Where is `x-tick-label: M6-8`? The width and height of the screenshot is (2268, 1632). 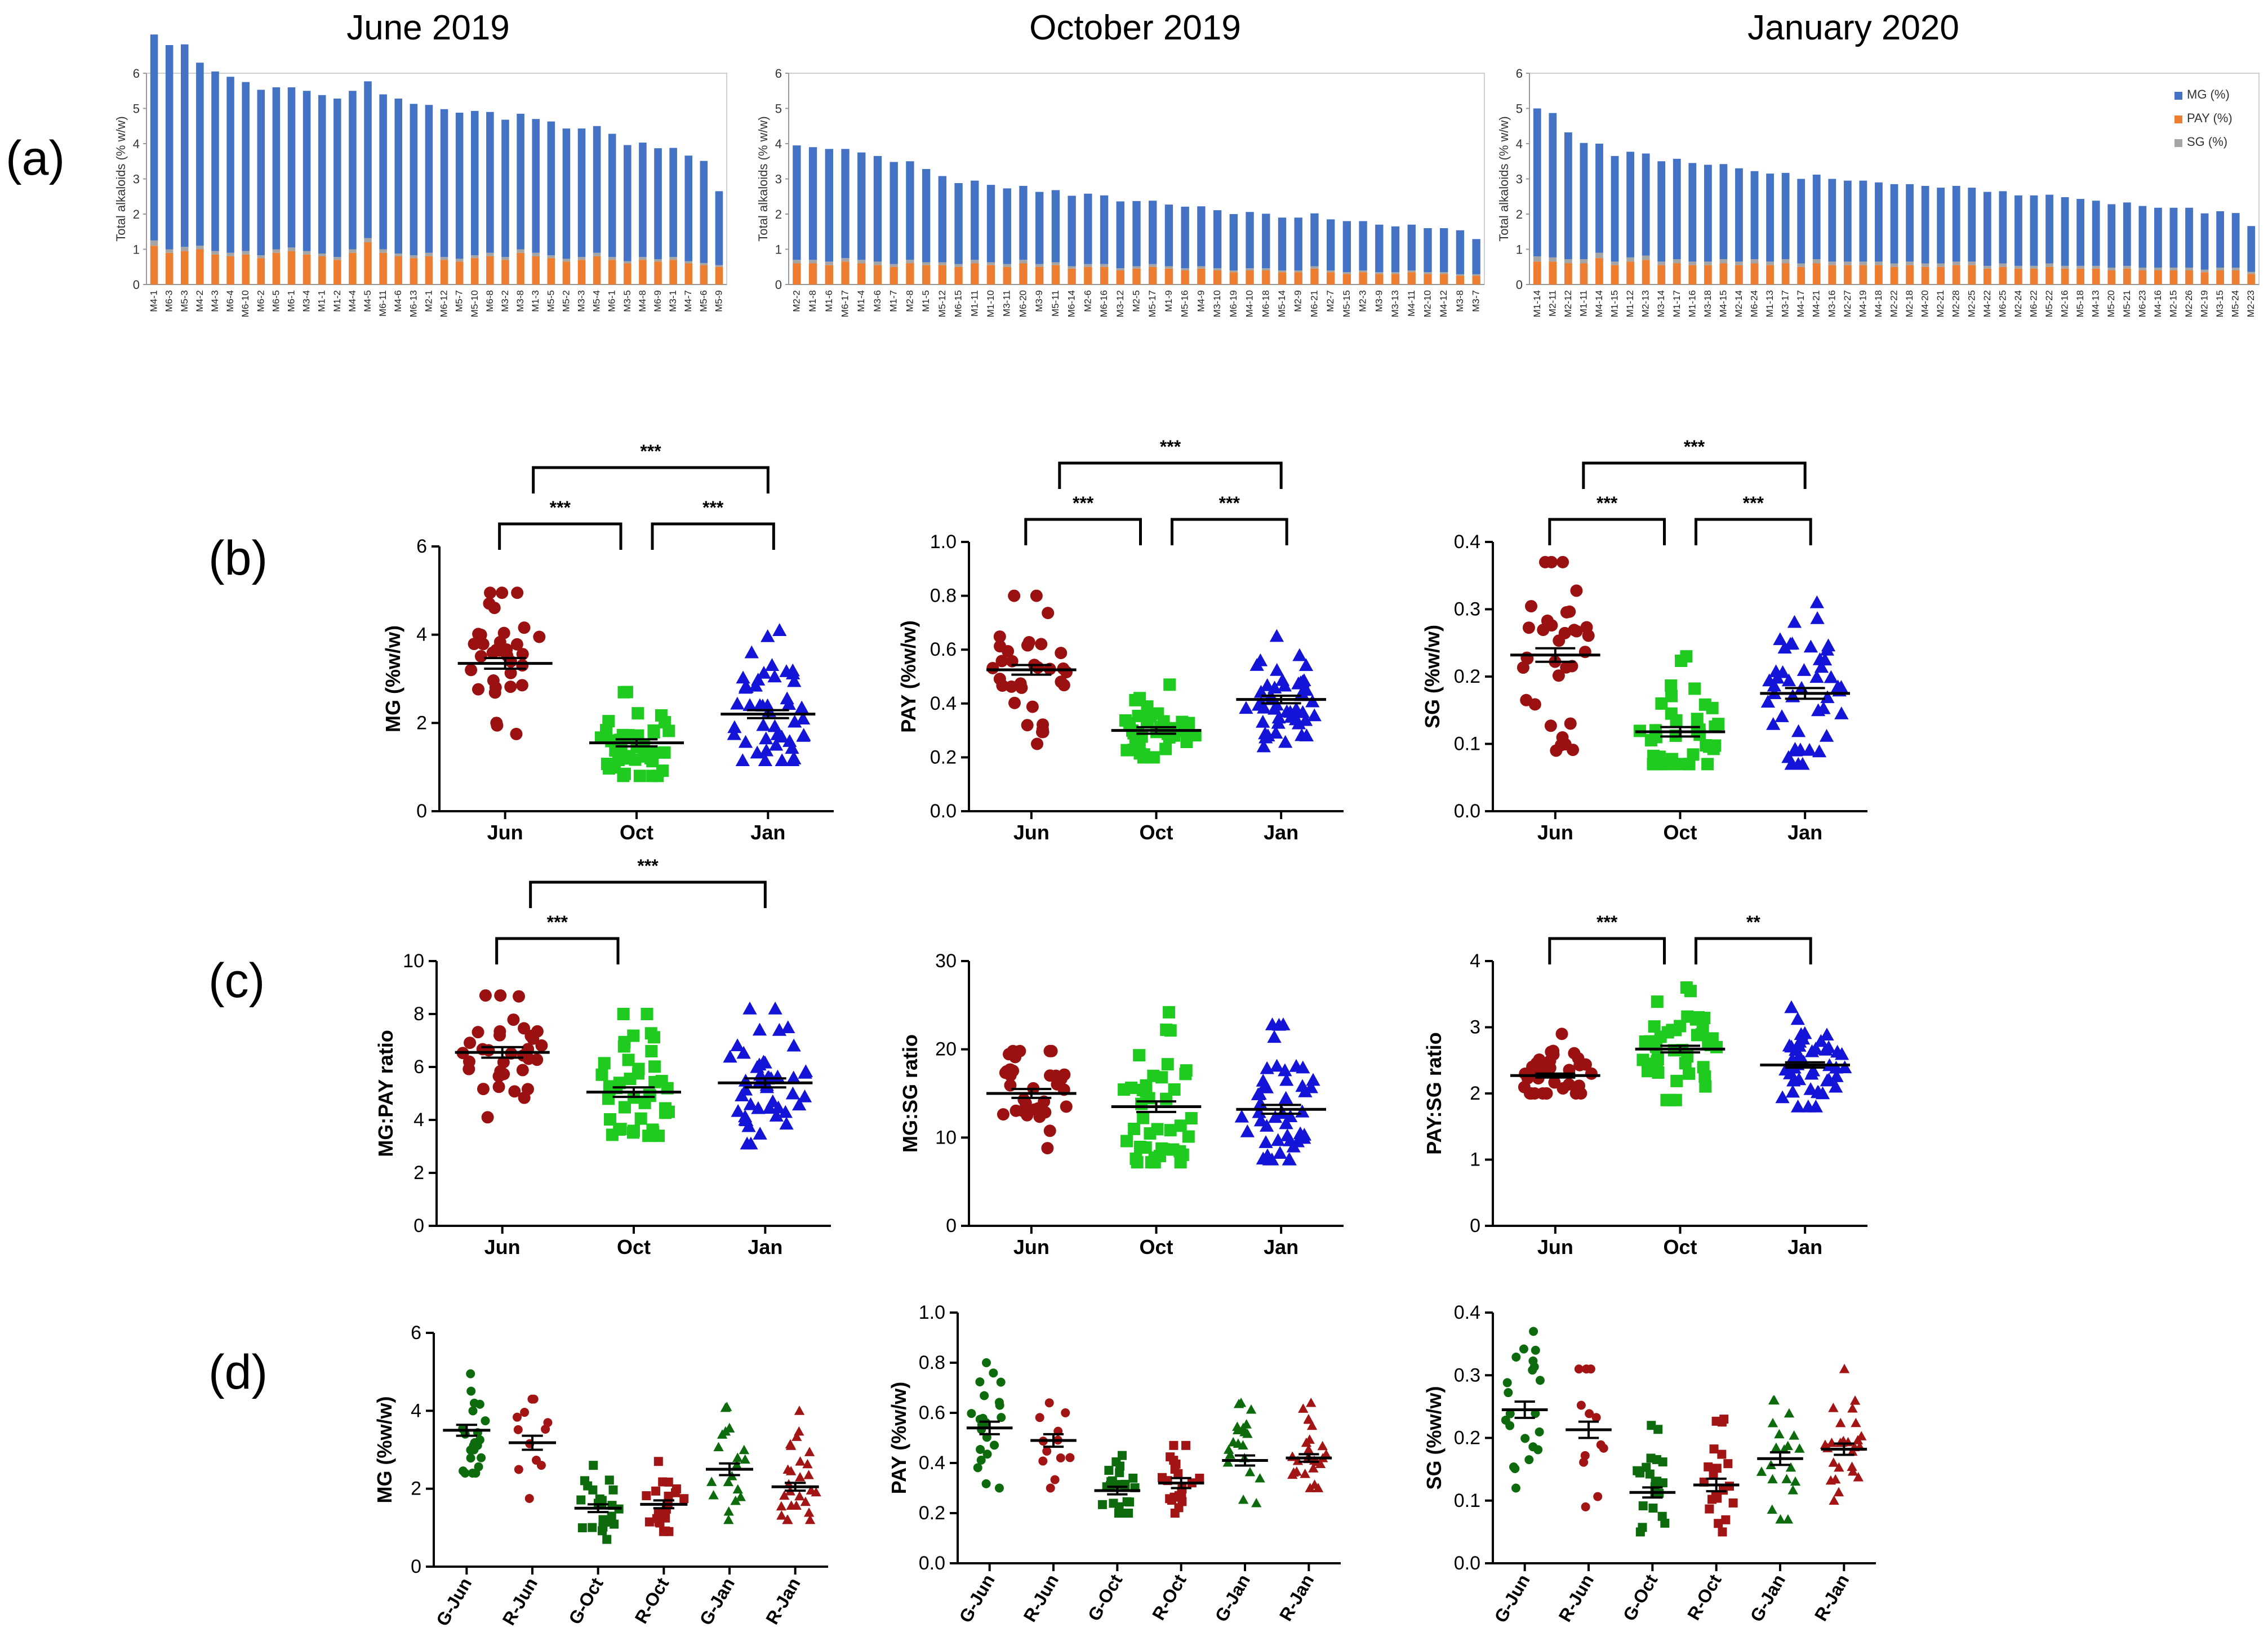 x-tick-label: M6-8 is located at coordinates (489, 301).